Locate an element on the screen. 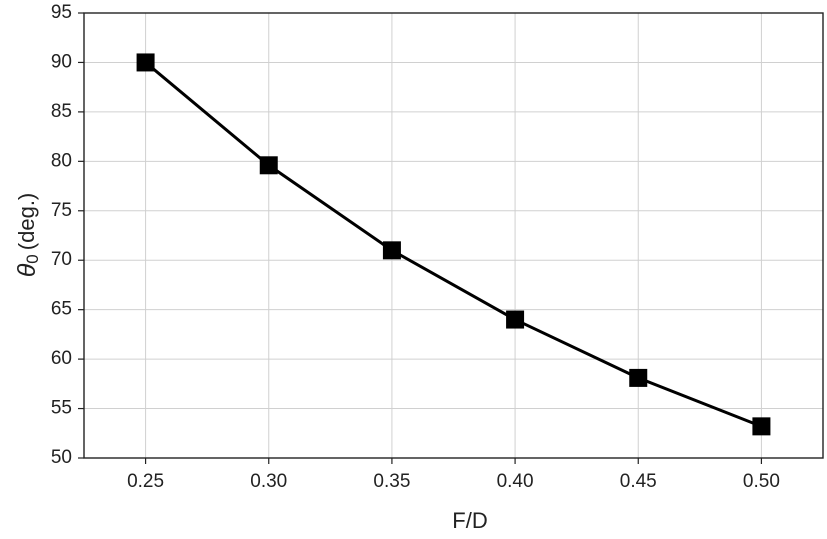 The image size is (827, 539). y-axis-label: θ0 (deg.) is located at coordinates (28, 235).